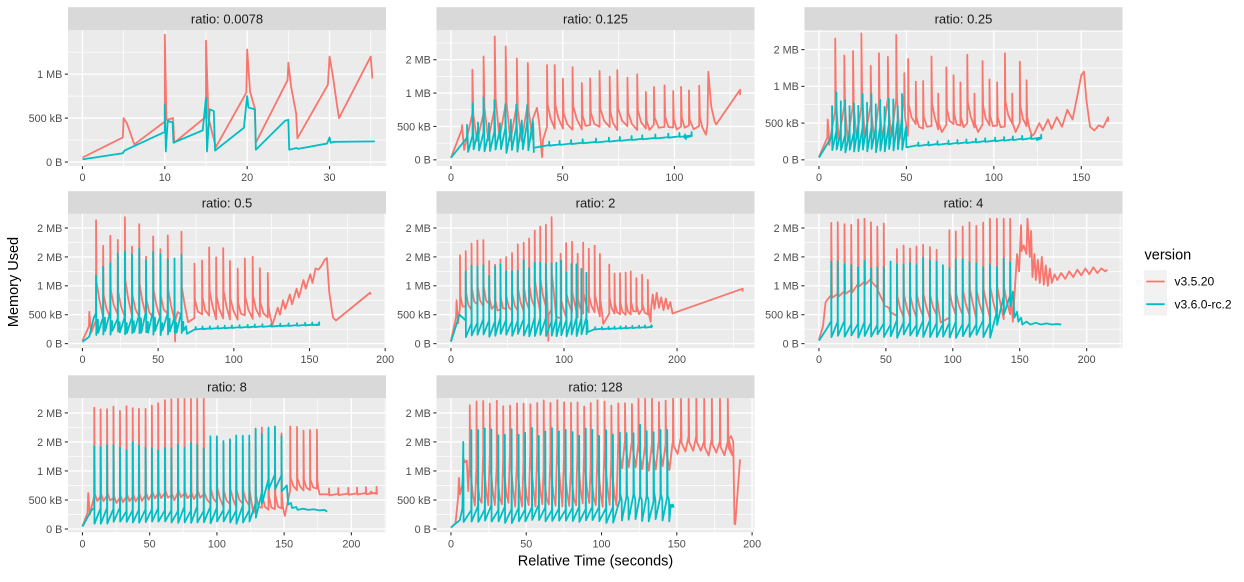 The width and height of the screenshot is (1244, 582). I want to click on svg-text: ratio: 4, so click(964, 203).